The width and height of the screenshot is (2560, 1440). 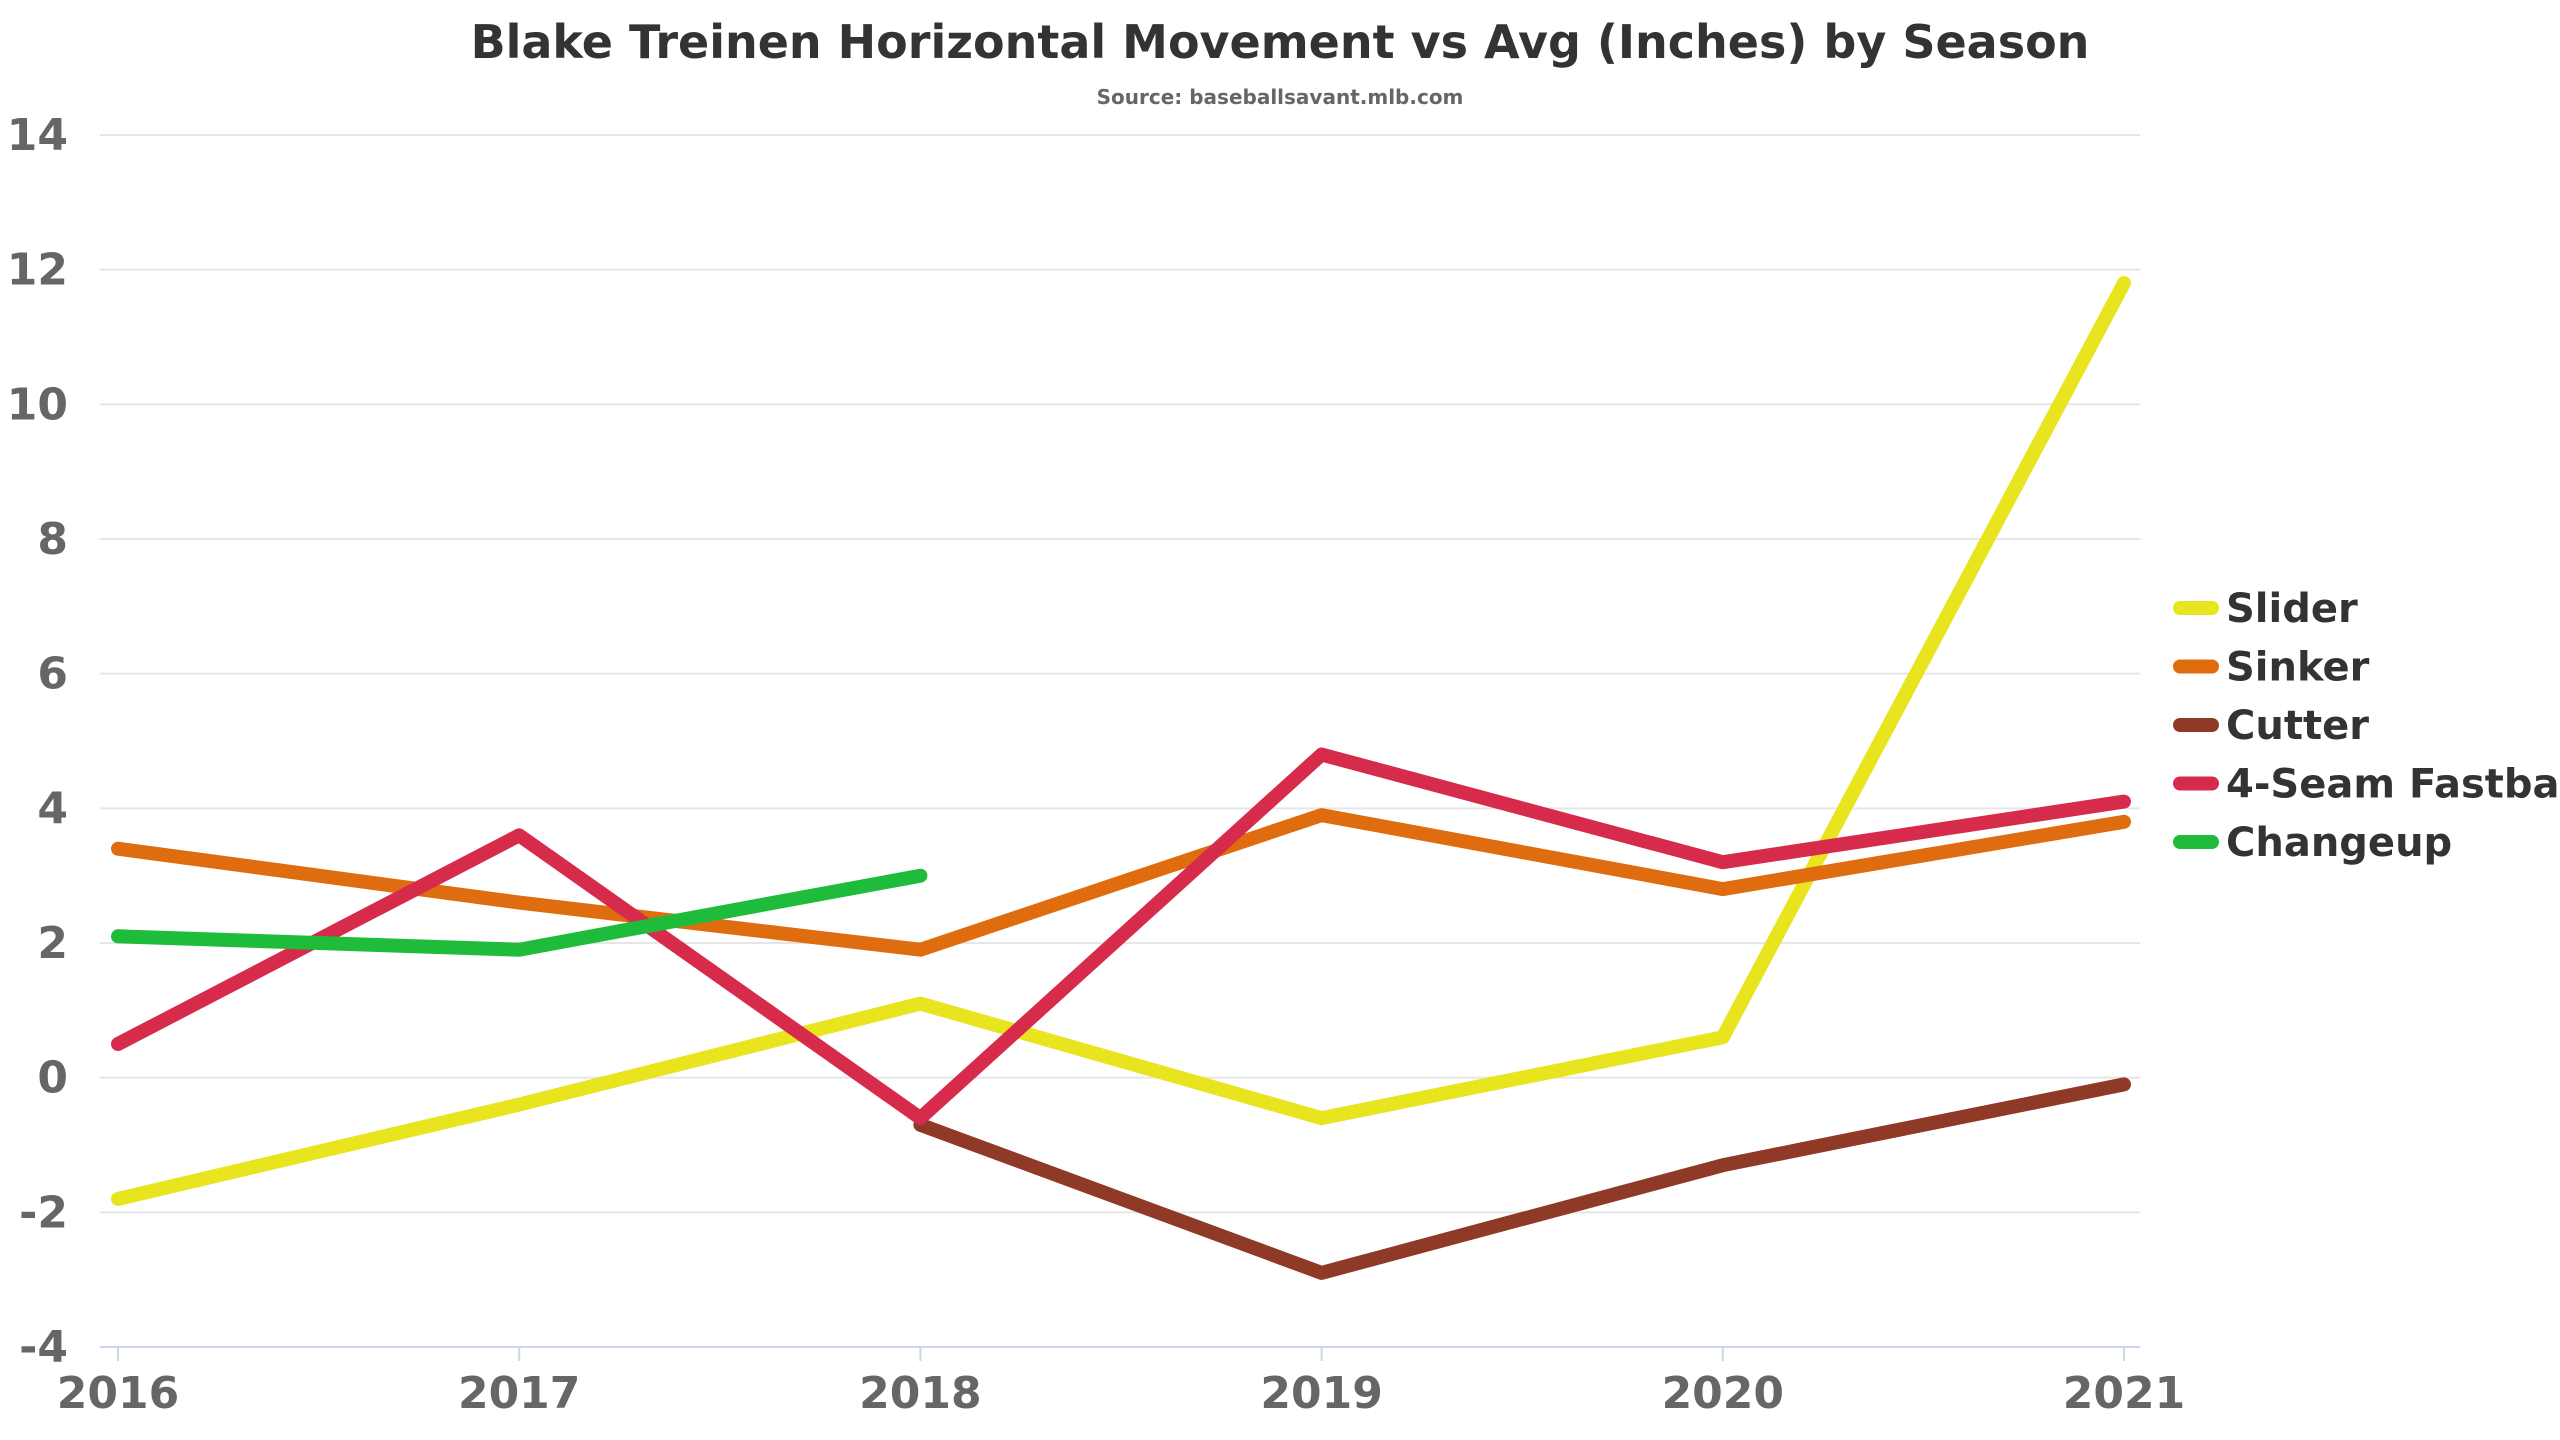 What do you see at coordinates (2339, 843) in the screenshot?
I see `legend-item-label: Changeup` at bounding box center [2339, 843].